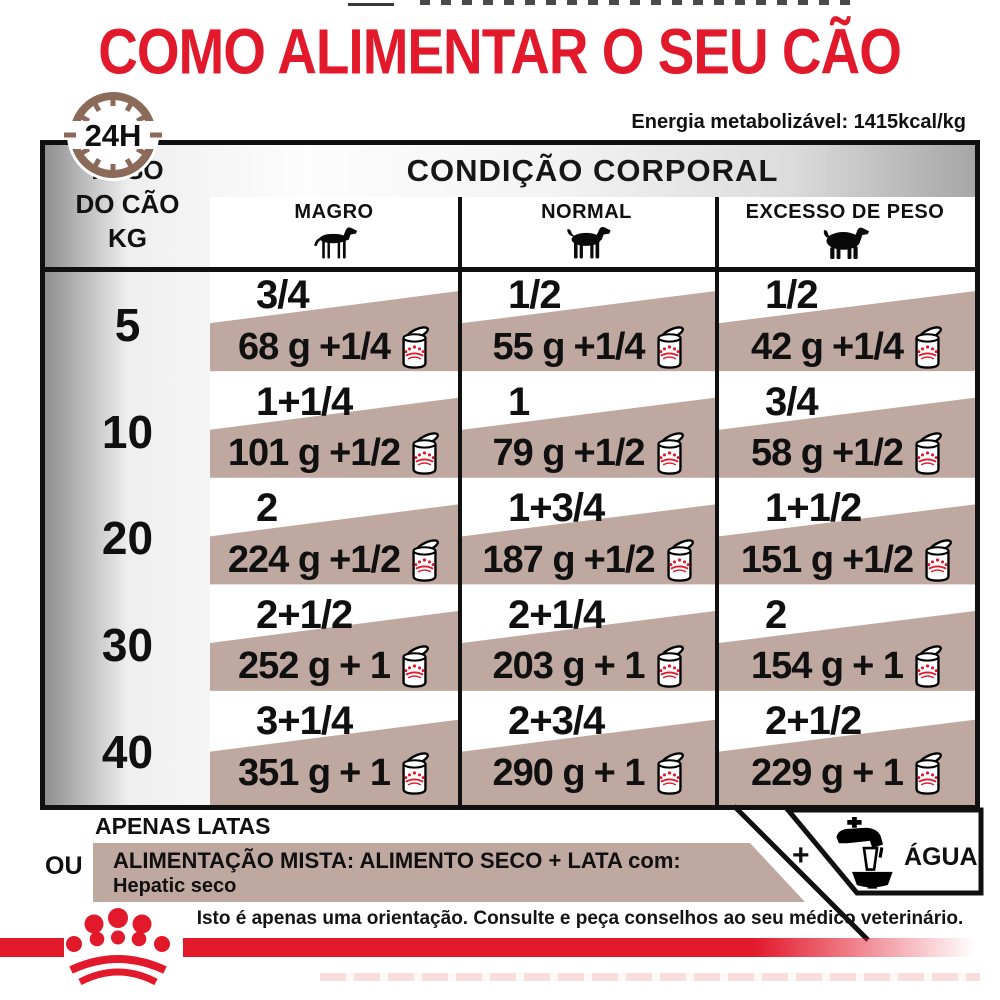  Describe the element at coordinates (650, 977) in the screenshot. I see `faded-print-artifact` at that location.